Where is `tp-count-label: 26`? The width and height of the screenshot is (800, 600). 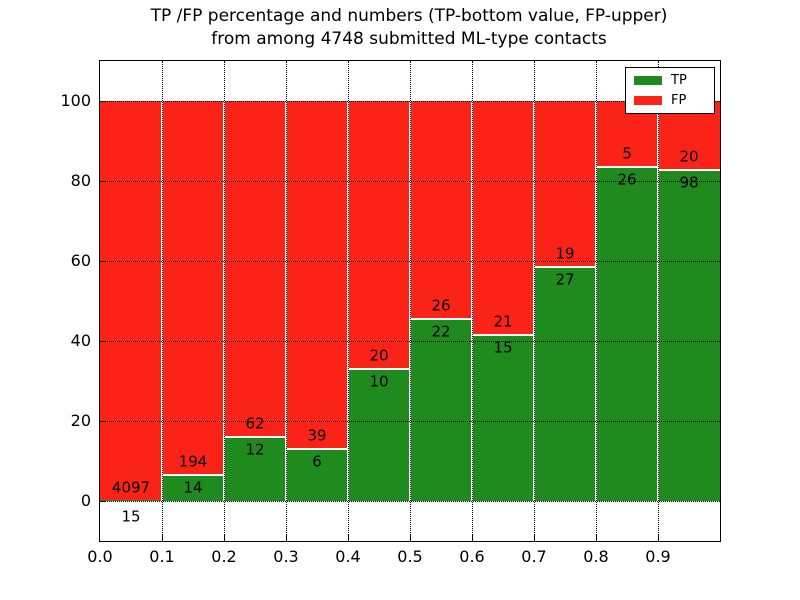 tp-count-label: 26 is located at coordinates (627, 179).